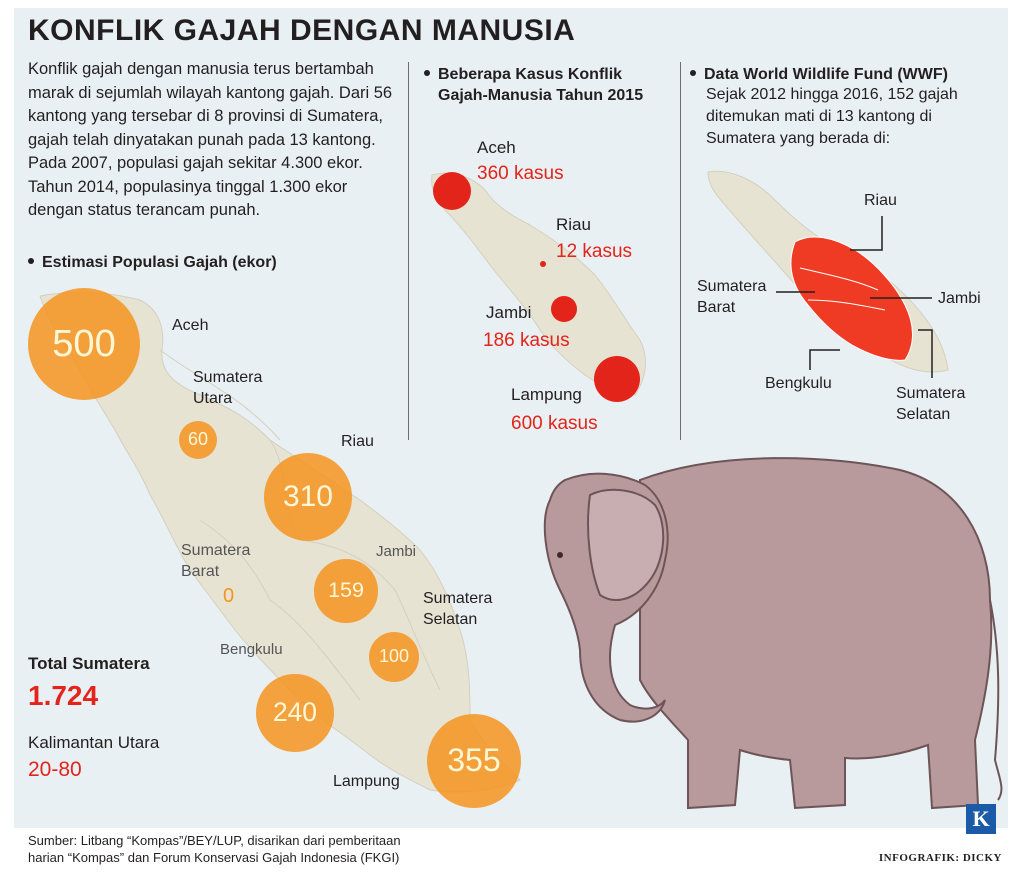  What do you see at coordinates (543, 264) in the screenshot?
I see `case-circle-riau` at bounding box center [543, 264].